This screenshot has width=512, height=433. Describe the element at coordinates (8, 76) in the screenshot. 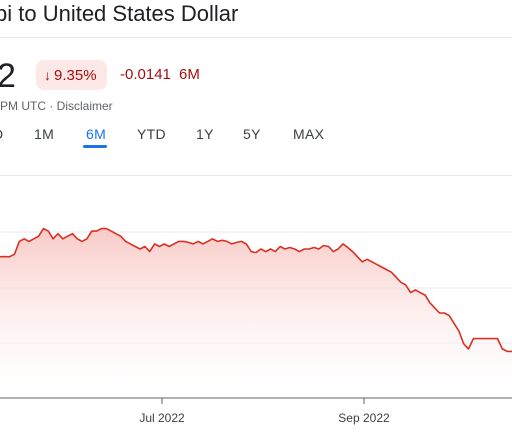

I see `current-price: 2` at that location.